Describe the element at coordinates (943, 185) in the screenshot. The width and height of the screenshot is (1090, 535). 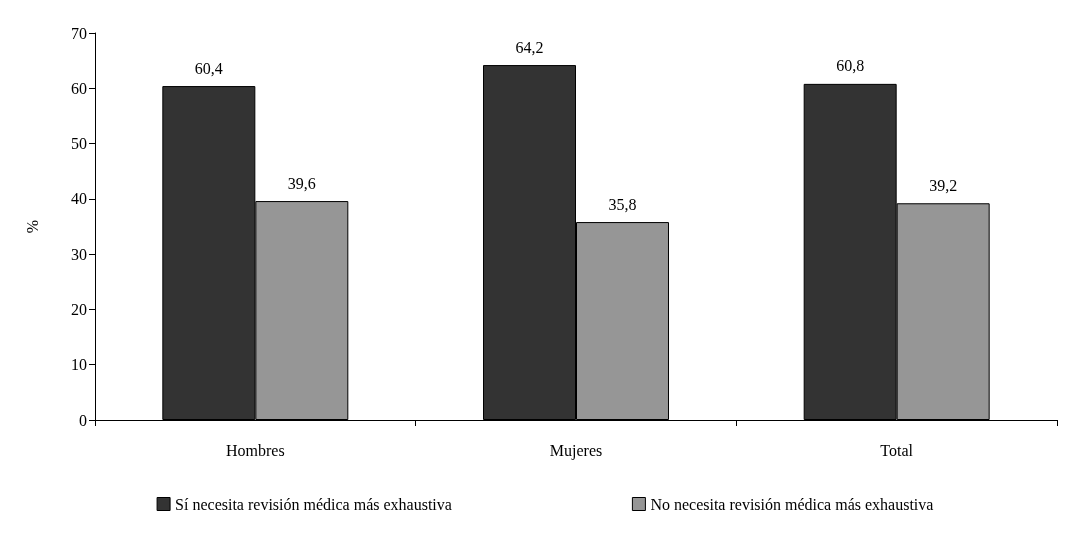
I see `data-label: 39,2` at that location.